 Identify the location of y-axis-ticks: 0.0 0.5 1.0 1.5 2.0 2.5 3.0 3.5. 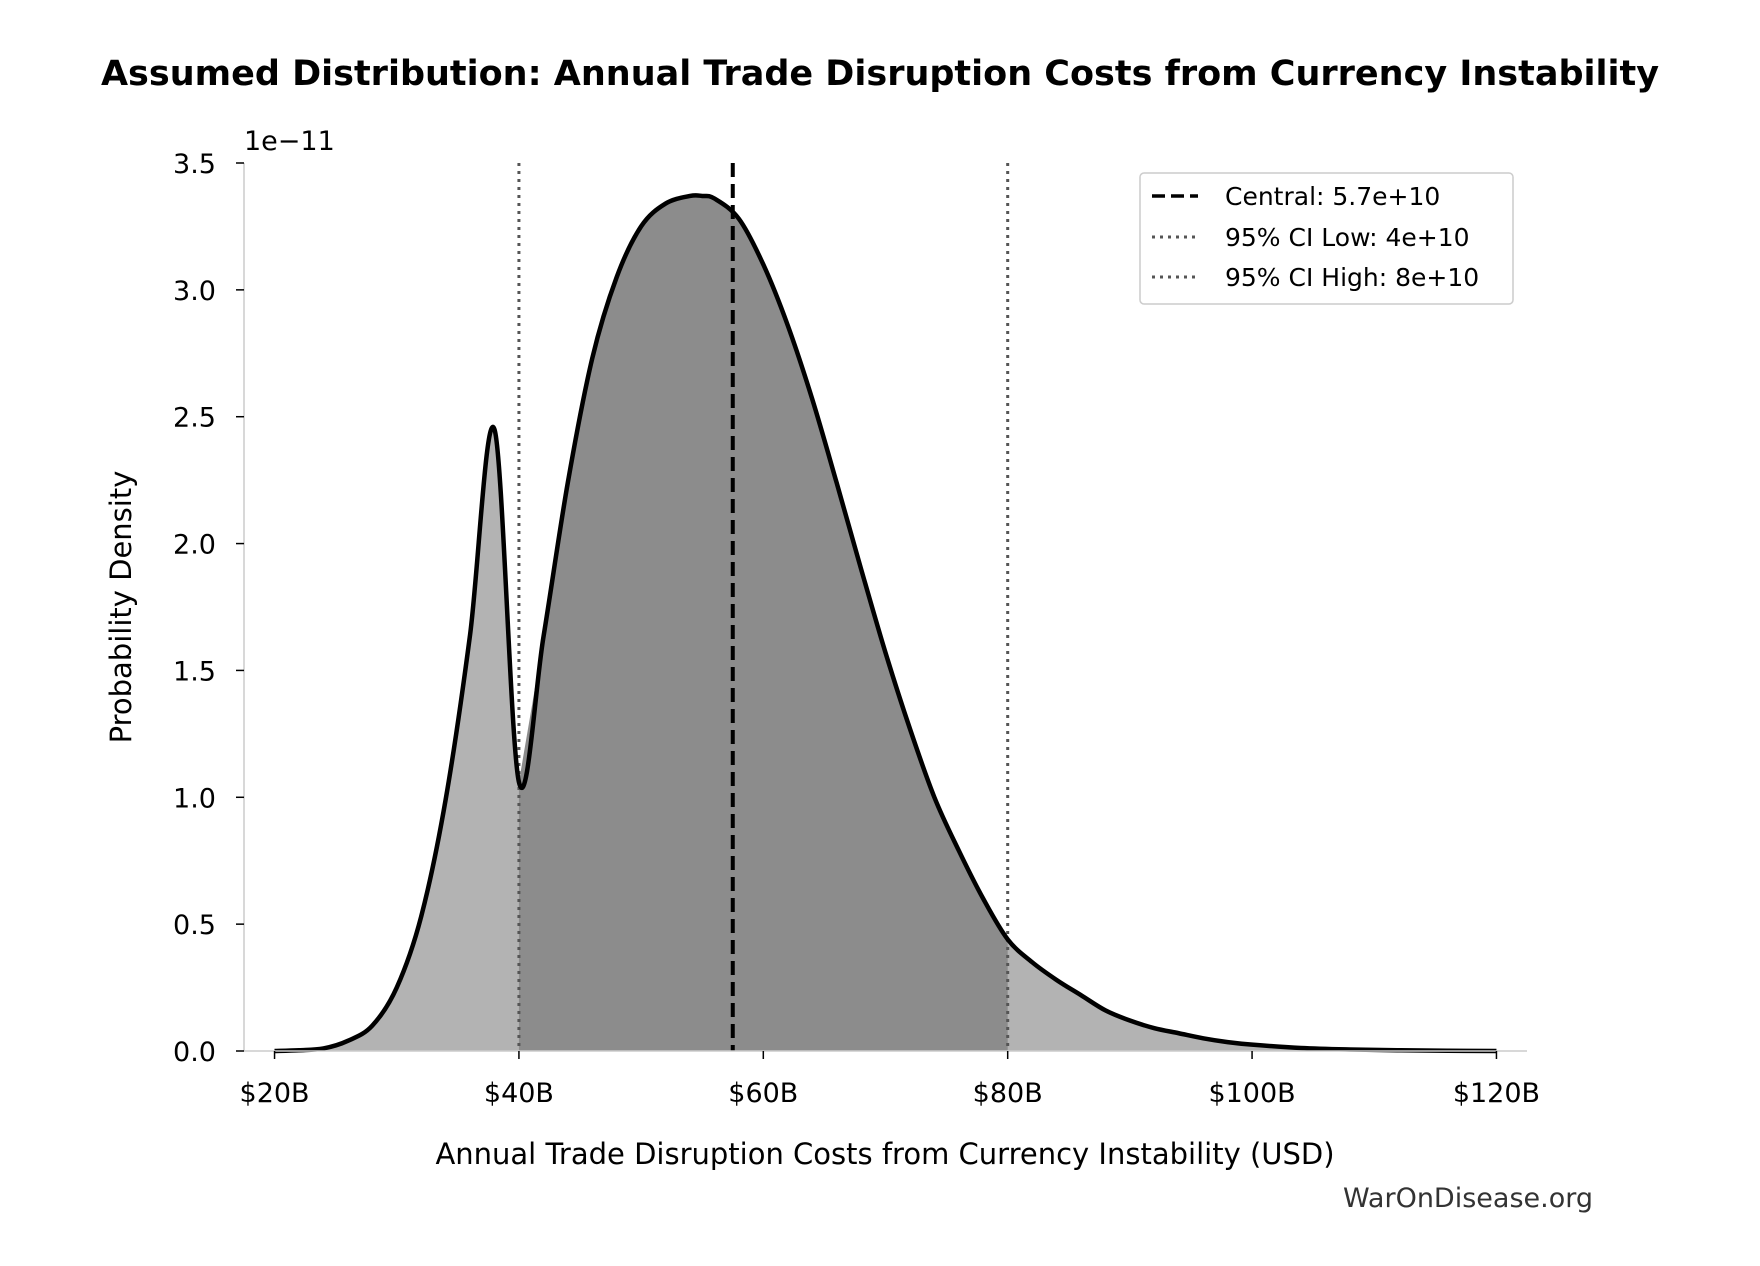
(208, 608).